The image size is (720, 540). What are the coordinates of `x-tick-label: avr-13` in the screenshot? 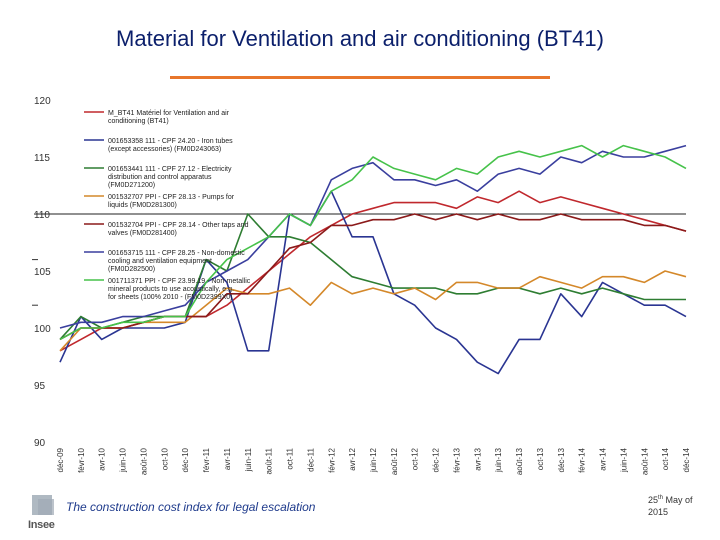 It's located at (477, 458).